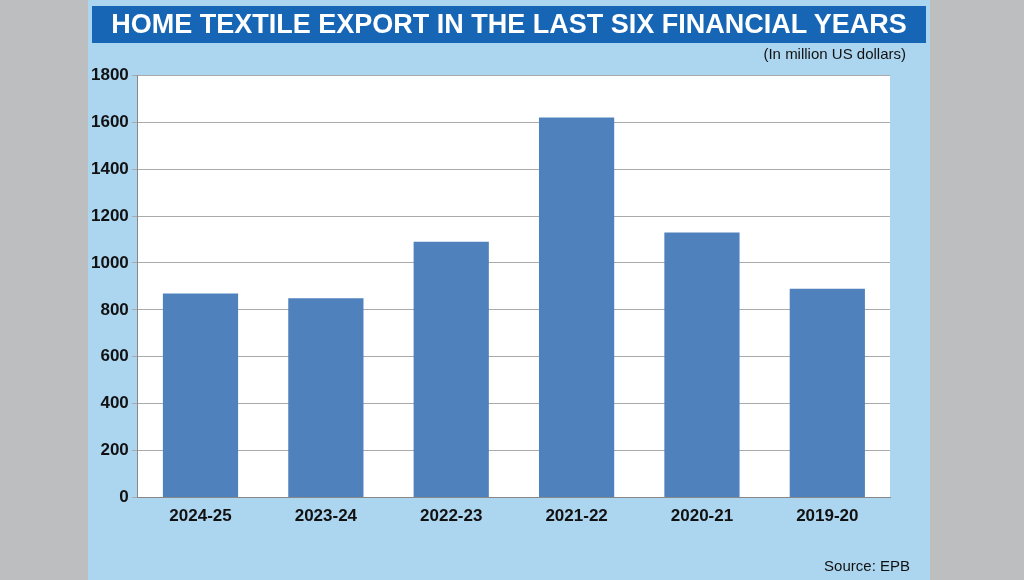 The height and width of the screenshot is (580, 1024). I want to click on y-tick-label: 0, so click(124, 497).